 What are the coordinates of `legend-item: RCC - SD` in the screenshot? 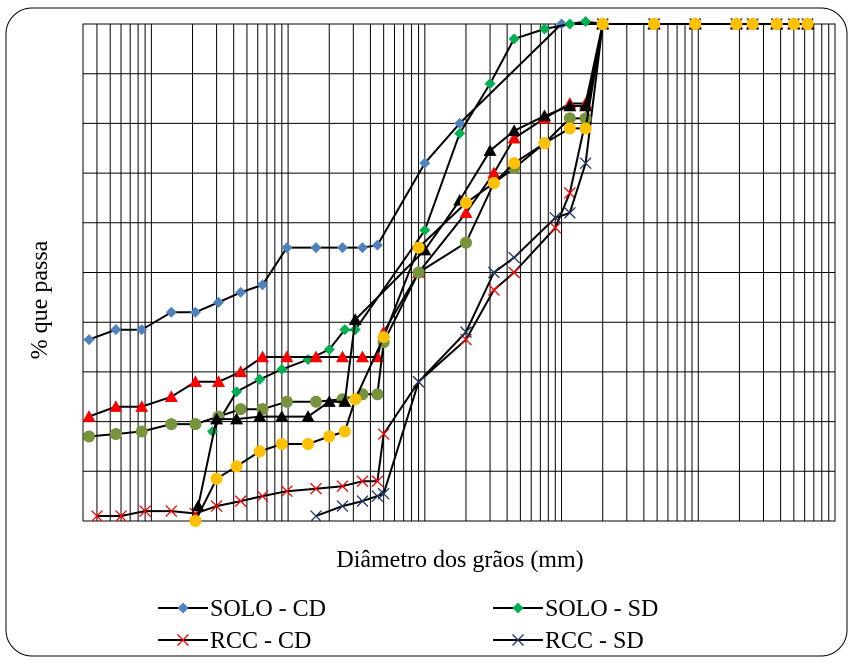 It's located at (568, 641).